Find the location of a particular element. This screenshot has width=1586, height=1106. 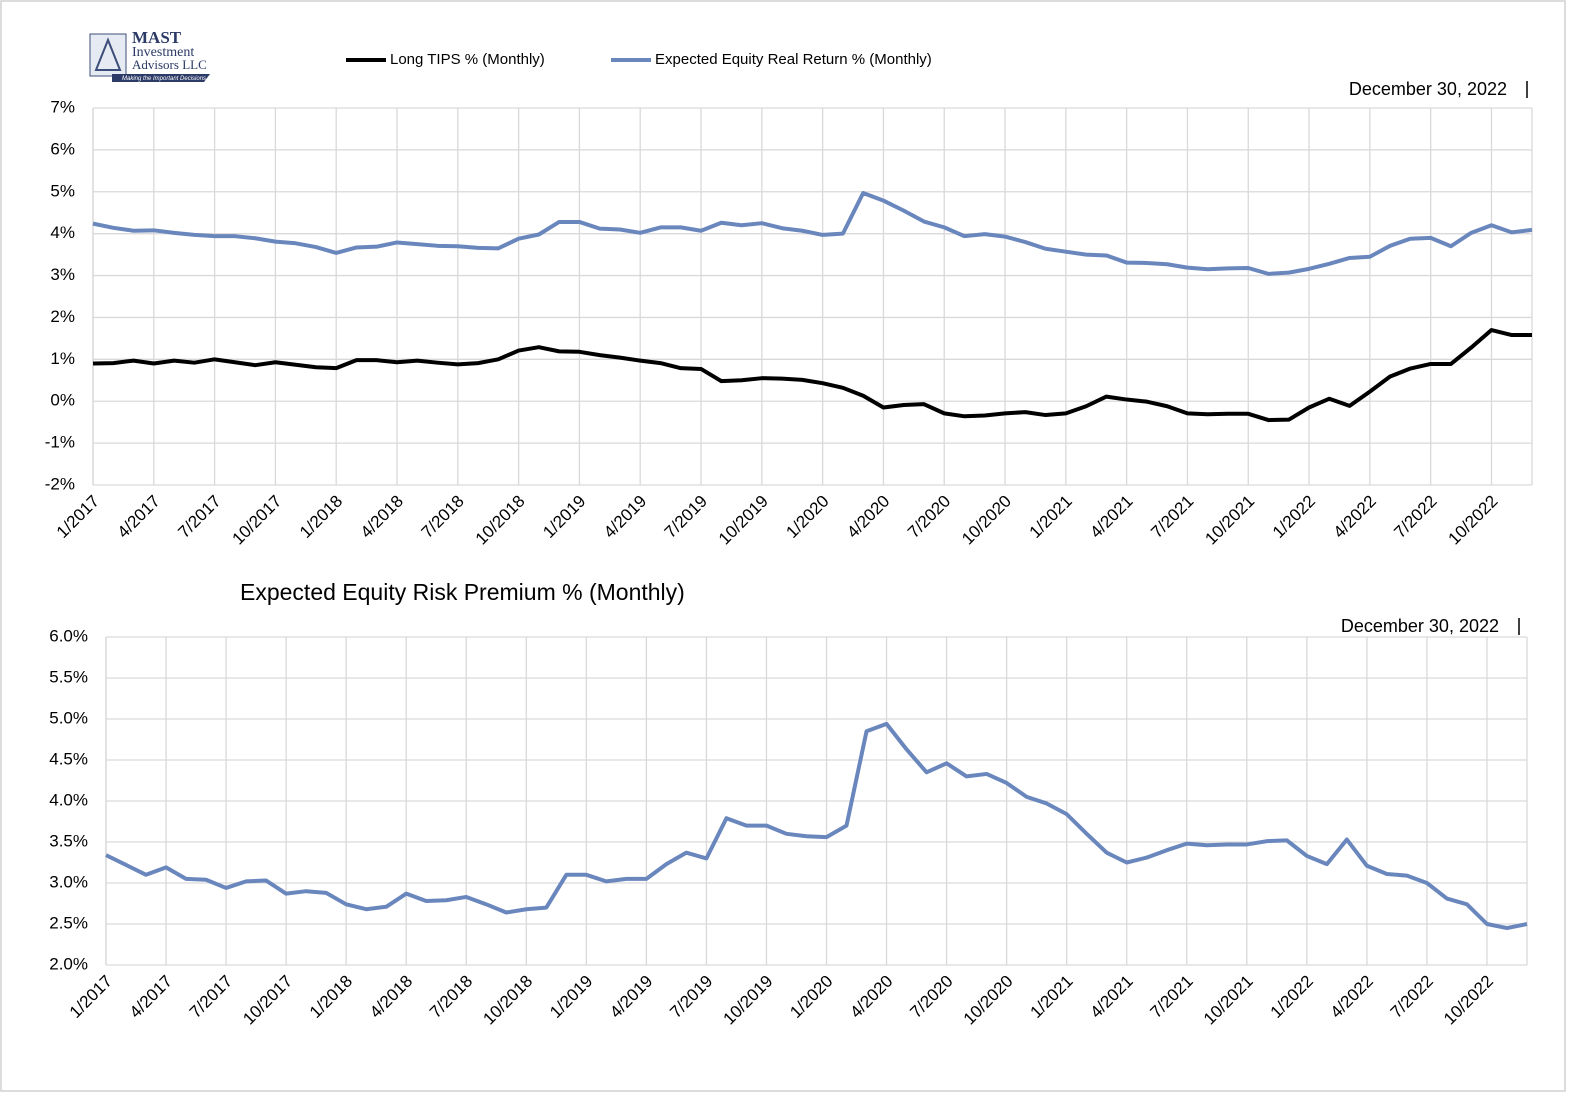

y-tick-label: 1% is located at coordinates (62, 358).